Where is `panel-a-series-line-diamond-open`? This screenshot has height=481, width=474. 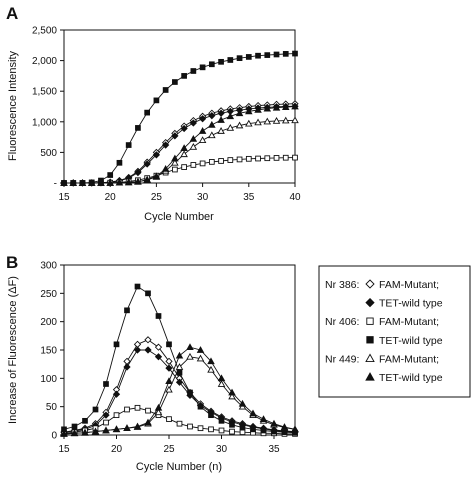
panel-a-series-line-diamond-open is located at coordinates (180, 143).